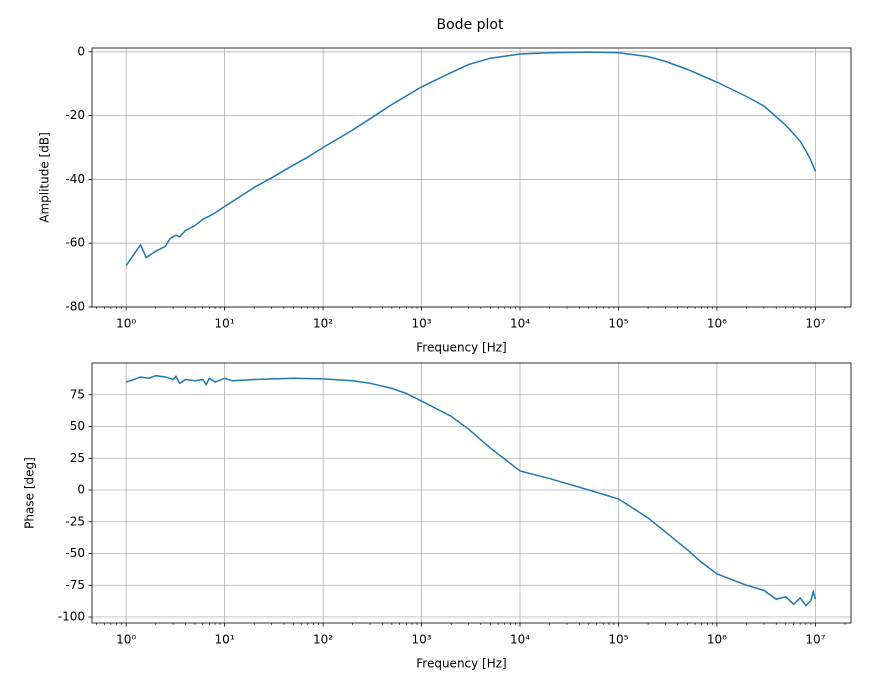 The image size is (890, 683). What do you see at coordinates (30, 493) in the screenshot?
I see `y-axis-label: Phase [deg]` at bounding box center [30, 493].